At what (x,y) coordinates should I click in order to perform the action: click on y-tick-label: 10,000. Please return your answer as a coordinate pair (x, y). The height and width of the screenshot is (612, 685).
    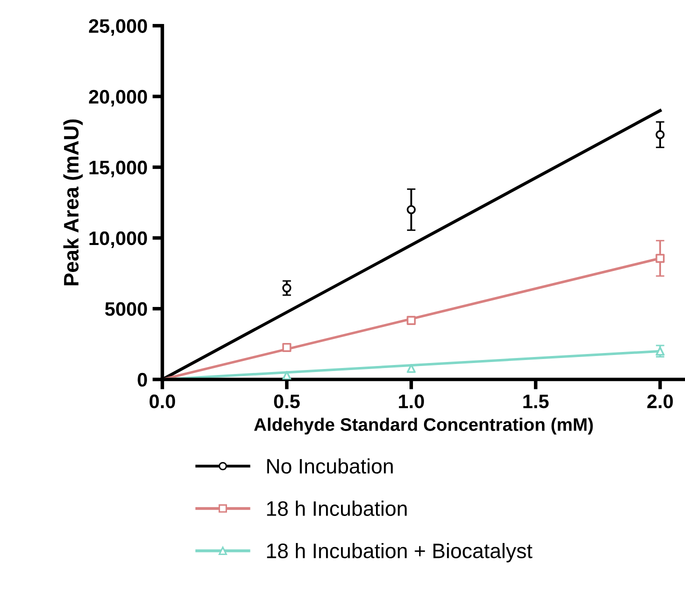
    Looking at the image, I should click on (118, 239).